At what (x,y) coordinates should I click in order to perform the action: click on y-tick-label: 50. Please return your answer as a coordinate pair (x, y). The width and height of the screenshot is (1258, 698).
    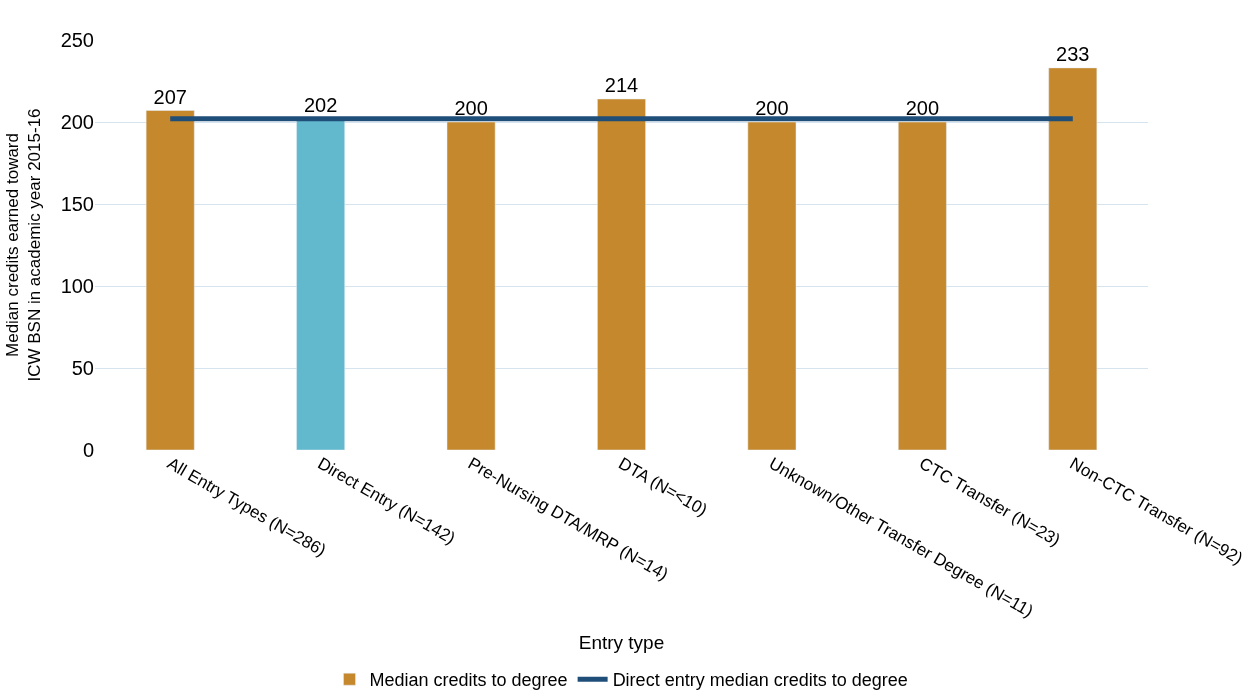
    Looking at the image, I should click on (82, 368).